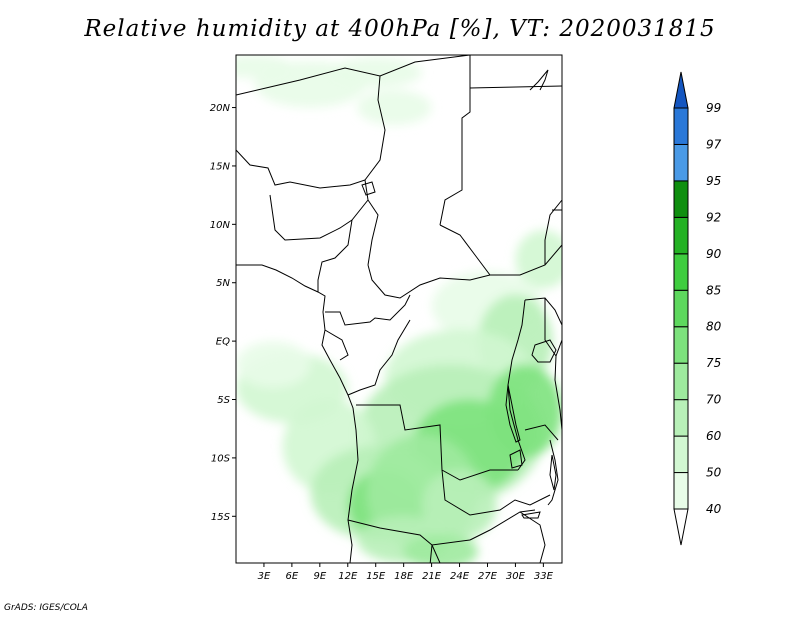  What do you see at coordinates (713, 363) in the screenshot?
I see `colorbar-label: 75` at bounding box center [713, 363].